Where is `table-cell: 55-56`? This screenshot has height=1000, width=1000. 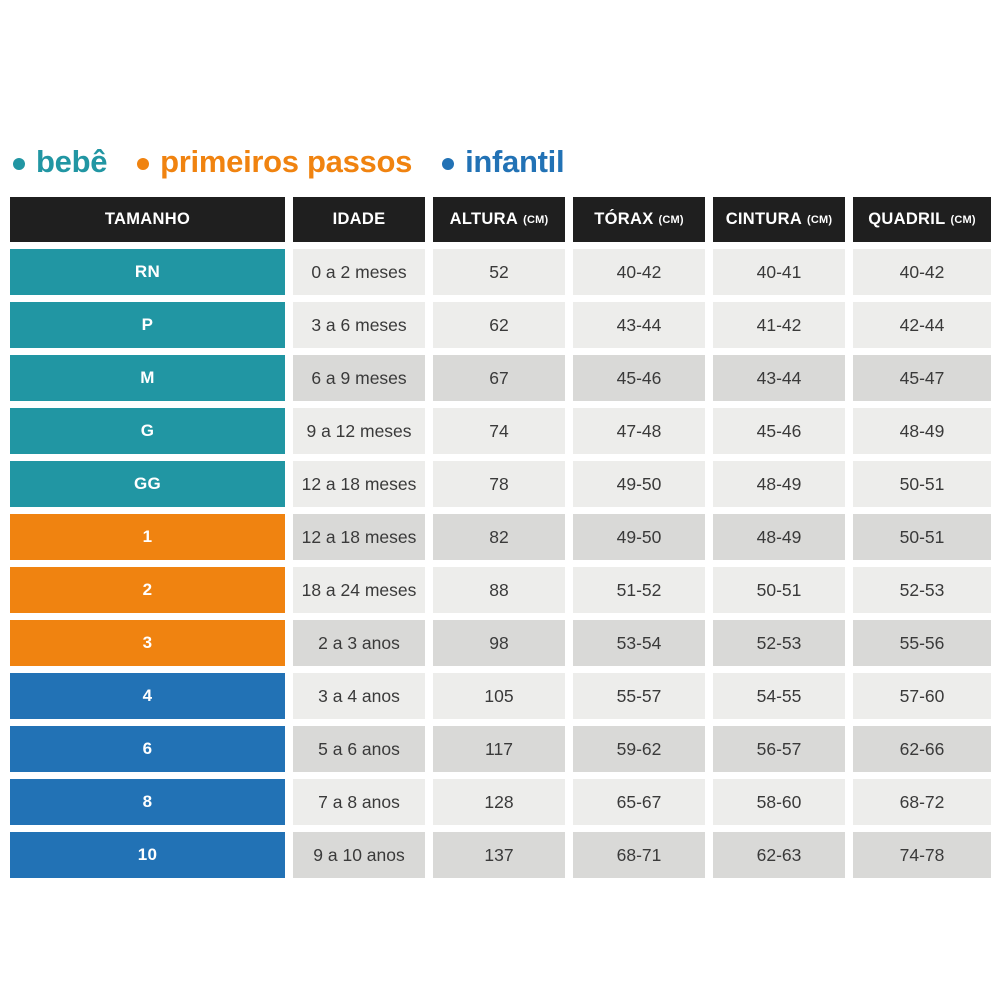
table-cell: 55-56 is located at coordinates (922, 643).